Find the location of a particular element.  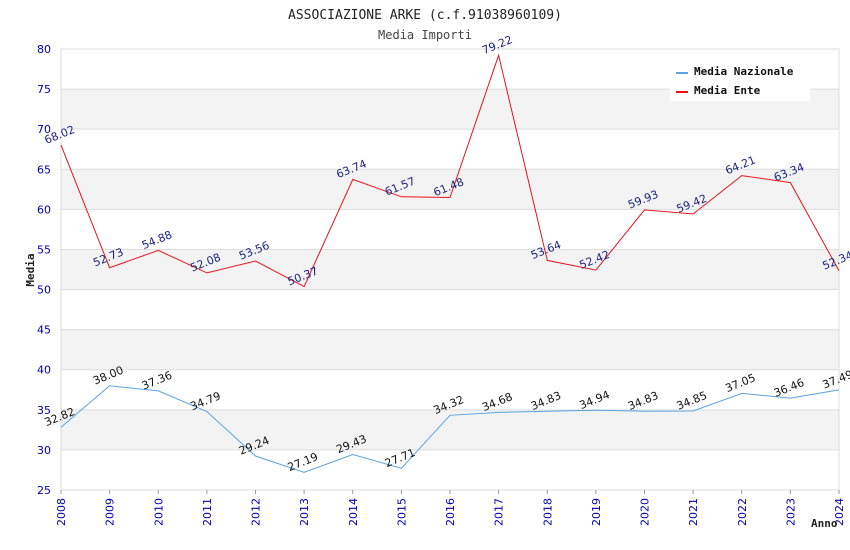

y-tick-label: 80 is located at coordinates (44, 49).